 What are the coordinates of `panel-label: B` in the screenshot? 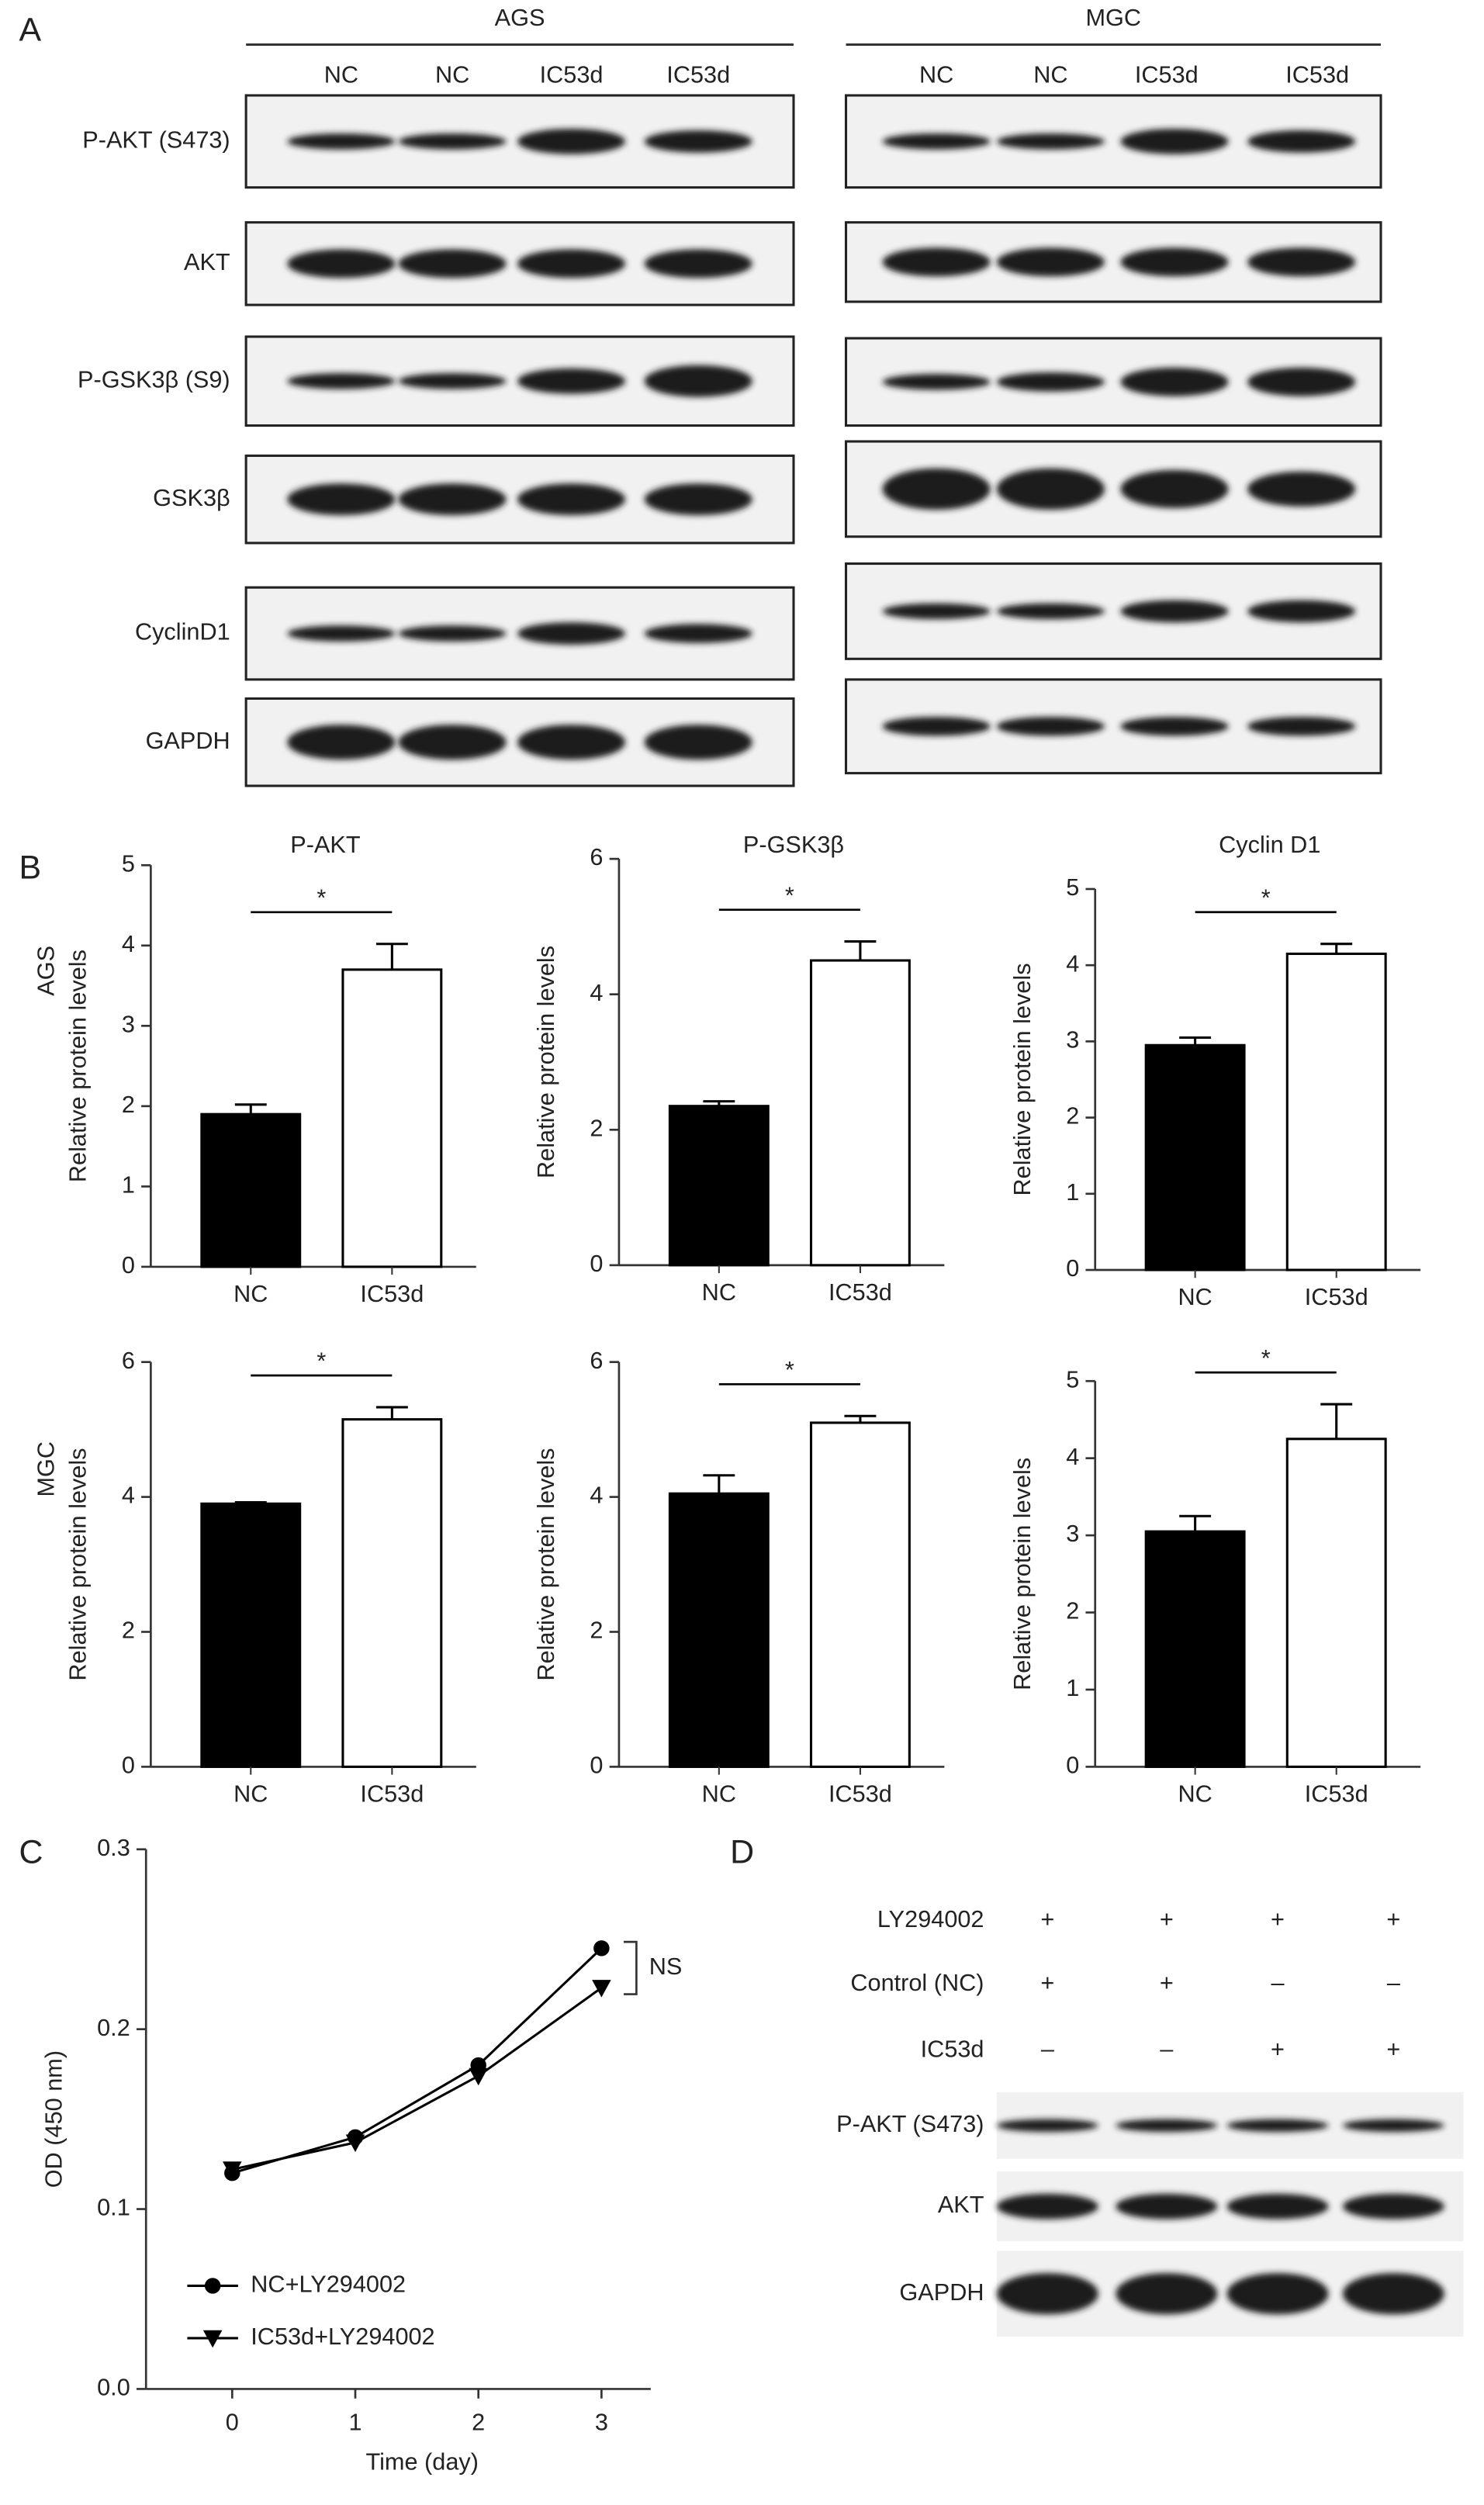 It's located at (31, 868).